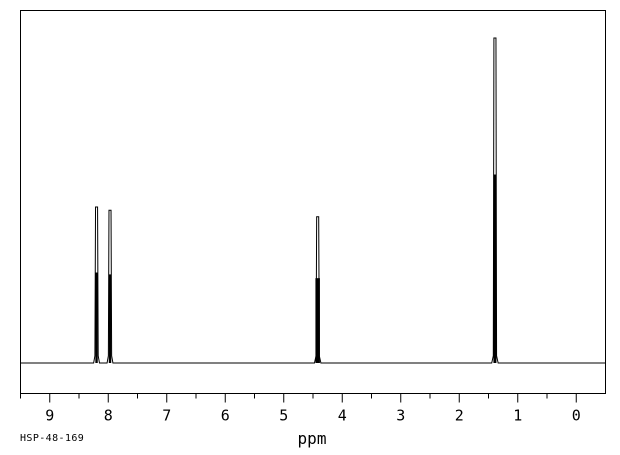  I want to click on axis-tick-label-1: 1, so click(517, 416).